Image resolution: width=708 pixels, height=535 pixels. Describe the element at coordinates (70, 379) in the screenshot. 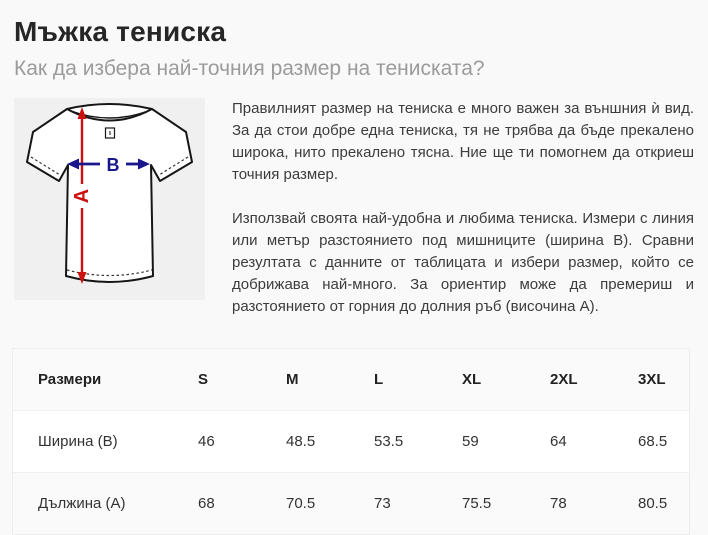

I see `size-table-header-sizes: Размери` at that location.